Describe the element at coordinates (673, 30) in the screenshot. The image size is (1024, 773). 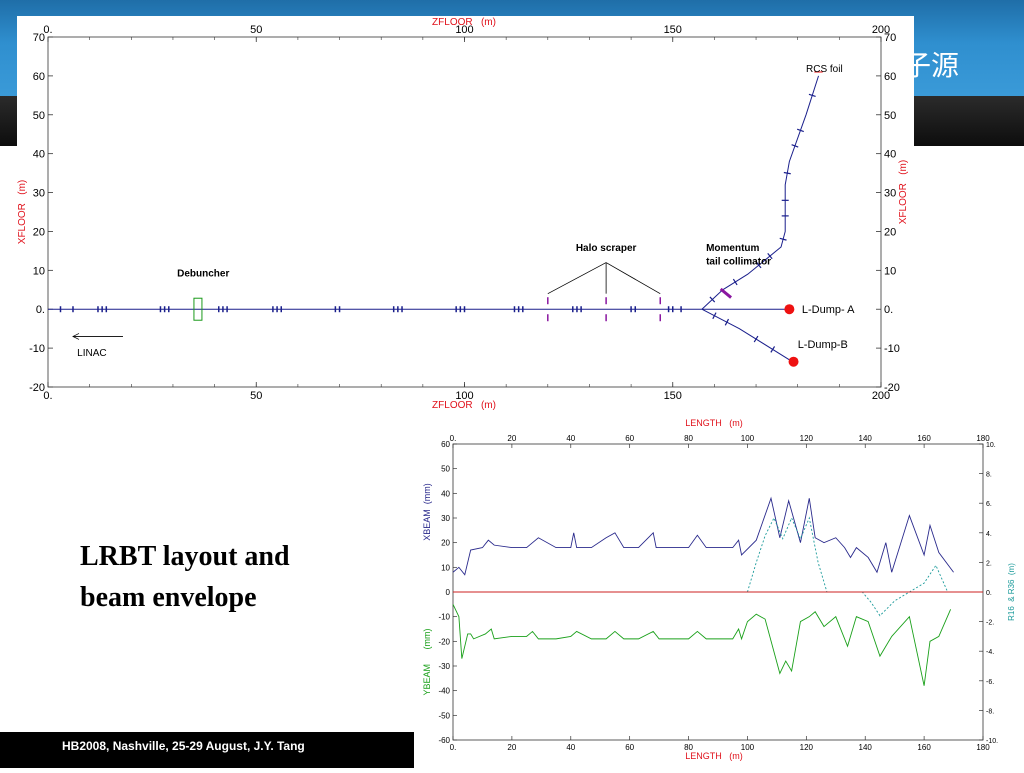
I see `x-tick-label-top: 150` at that location.